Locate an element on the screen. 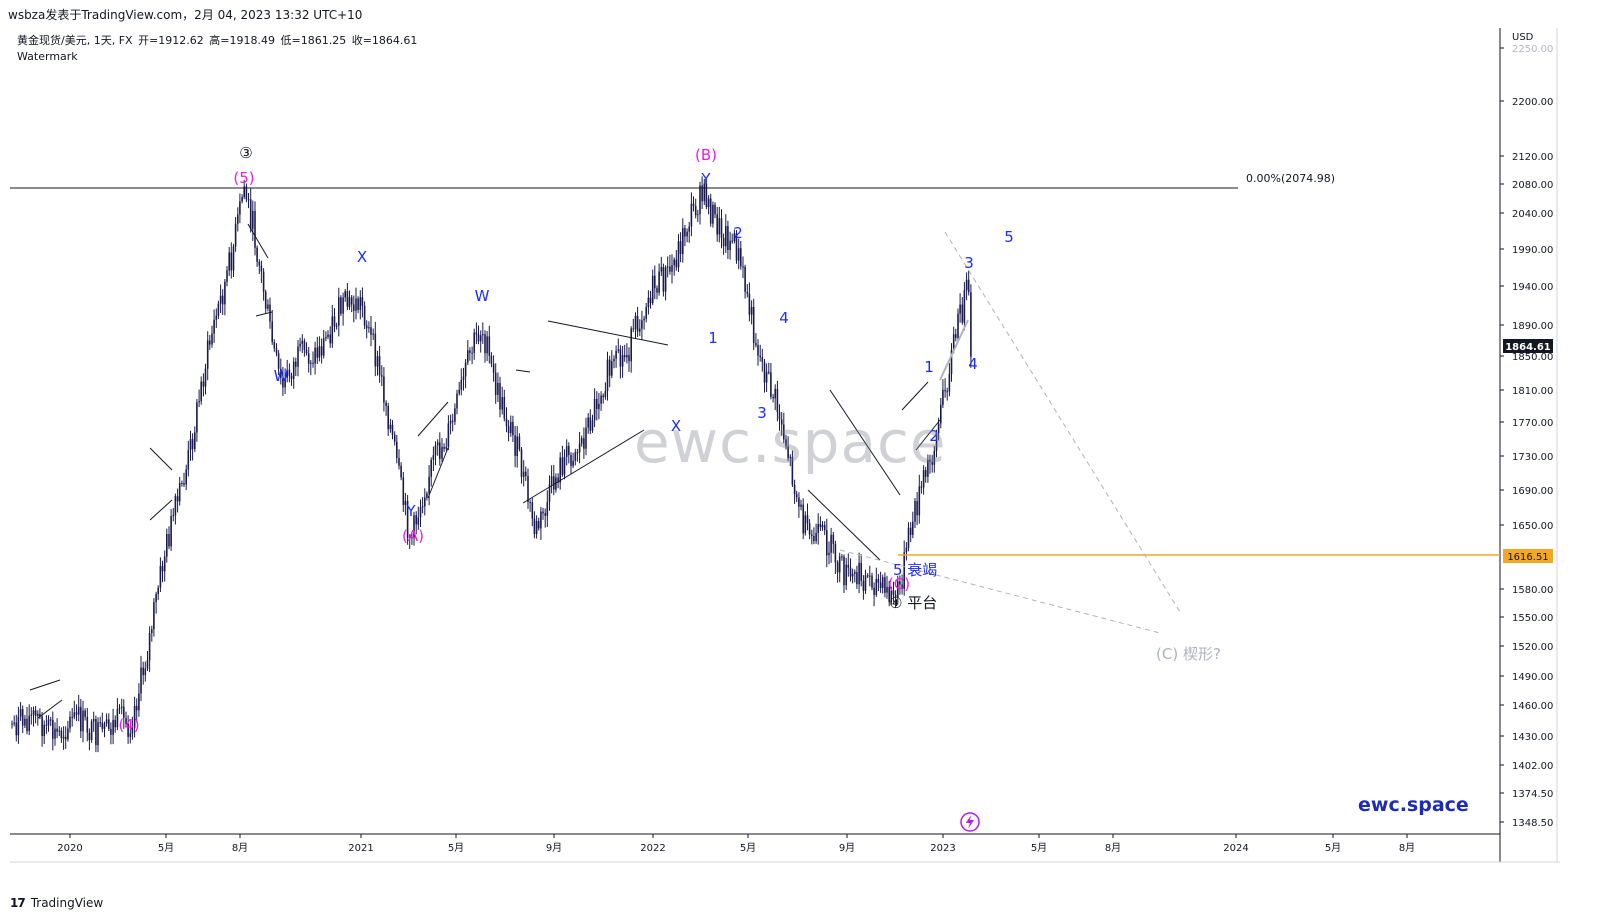 The width and height of the screenshot is (1603, 916). triangle-upper-line is located at coordinates (608, 333).